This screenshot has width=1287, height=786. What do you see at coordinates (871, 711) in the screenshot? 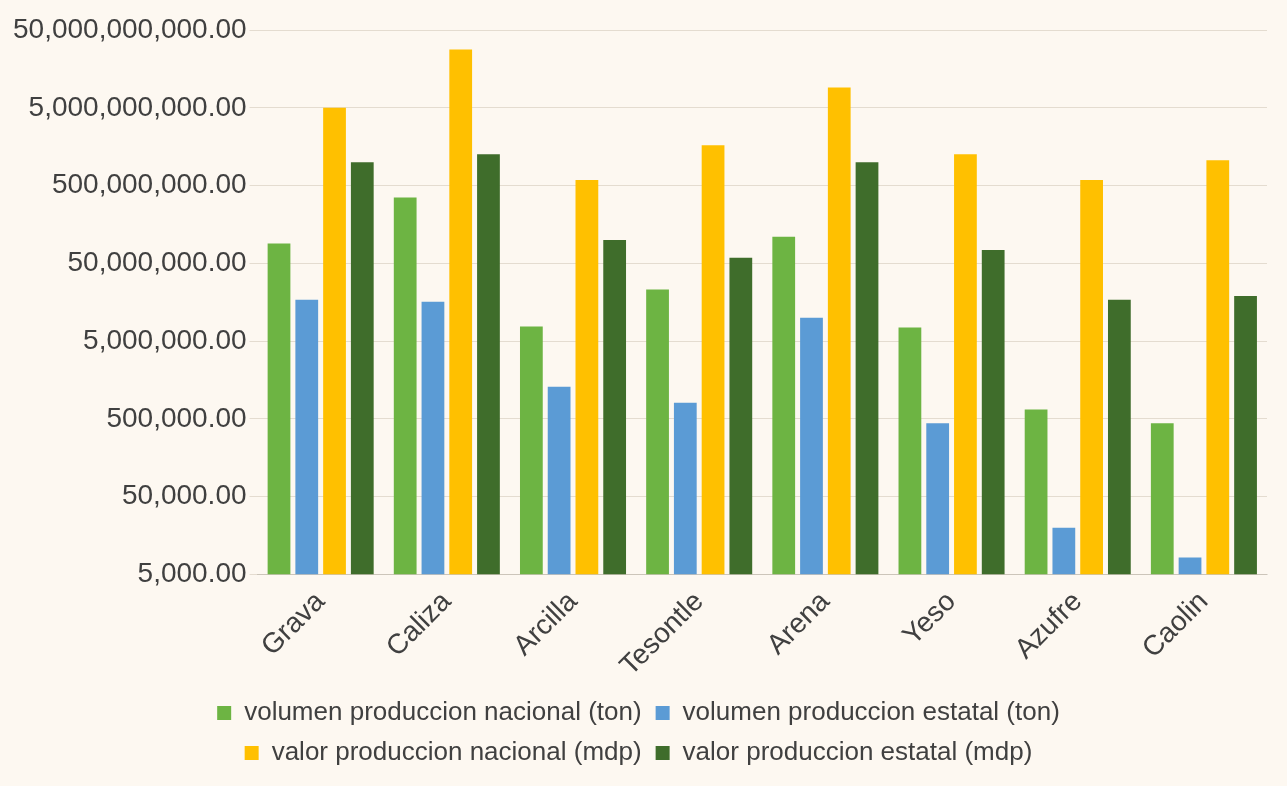
I see `legend-label: volumen produccion estatal (ton)` at bounding box center [871, 711].